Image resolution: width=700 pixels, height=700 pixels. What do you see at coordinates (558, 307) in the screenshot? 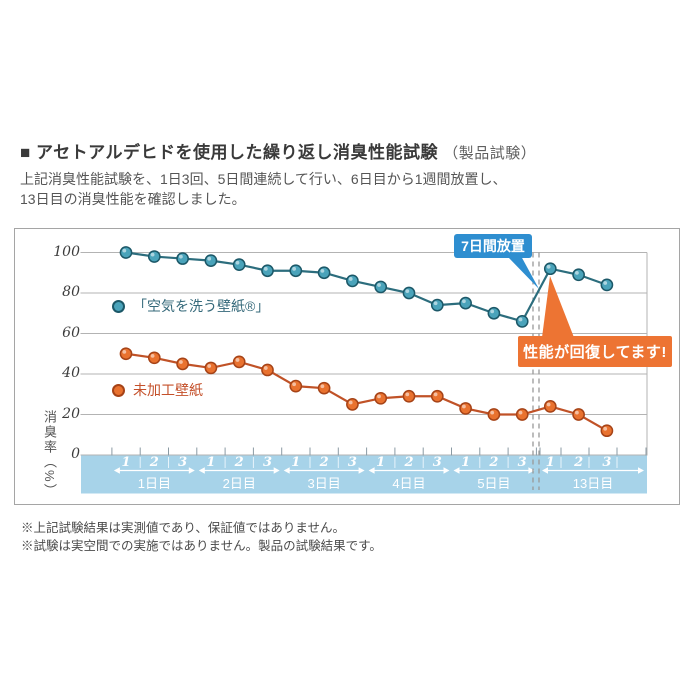
I see `callout-recovery-tail-icon` at bounding box center [558, 307].